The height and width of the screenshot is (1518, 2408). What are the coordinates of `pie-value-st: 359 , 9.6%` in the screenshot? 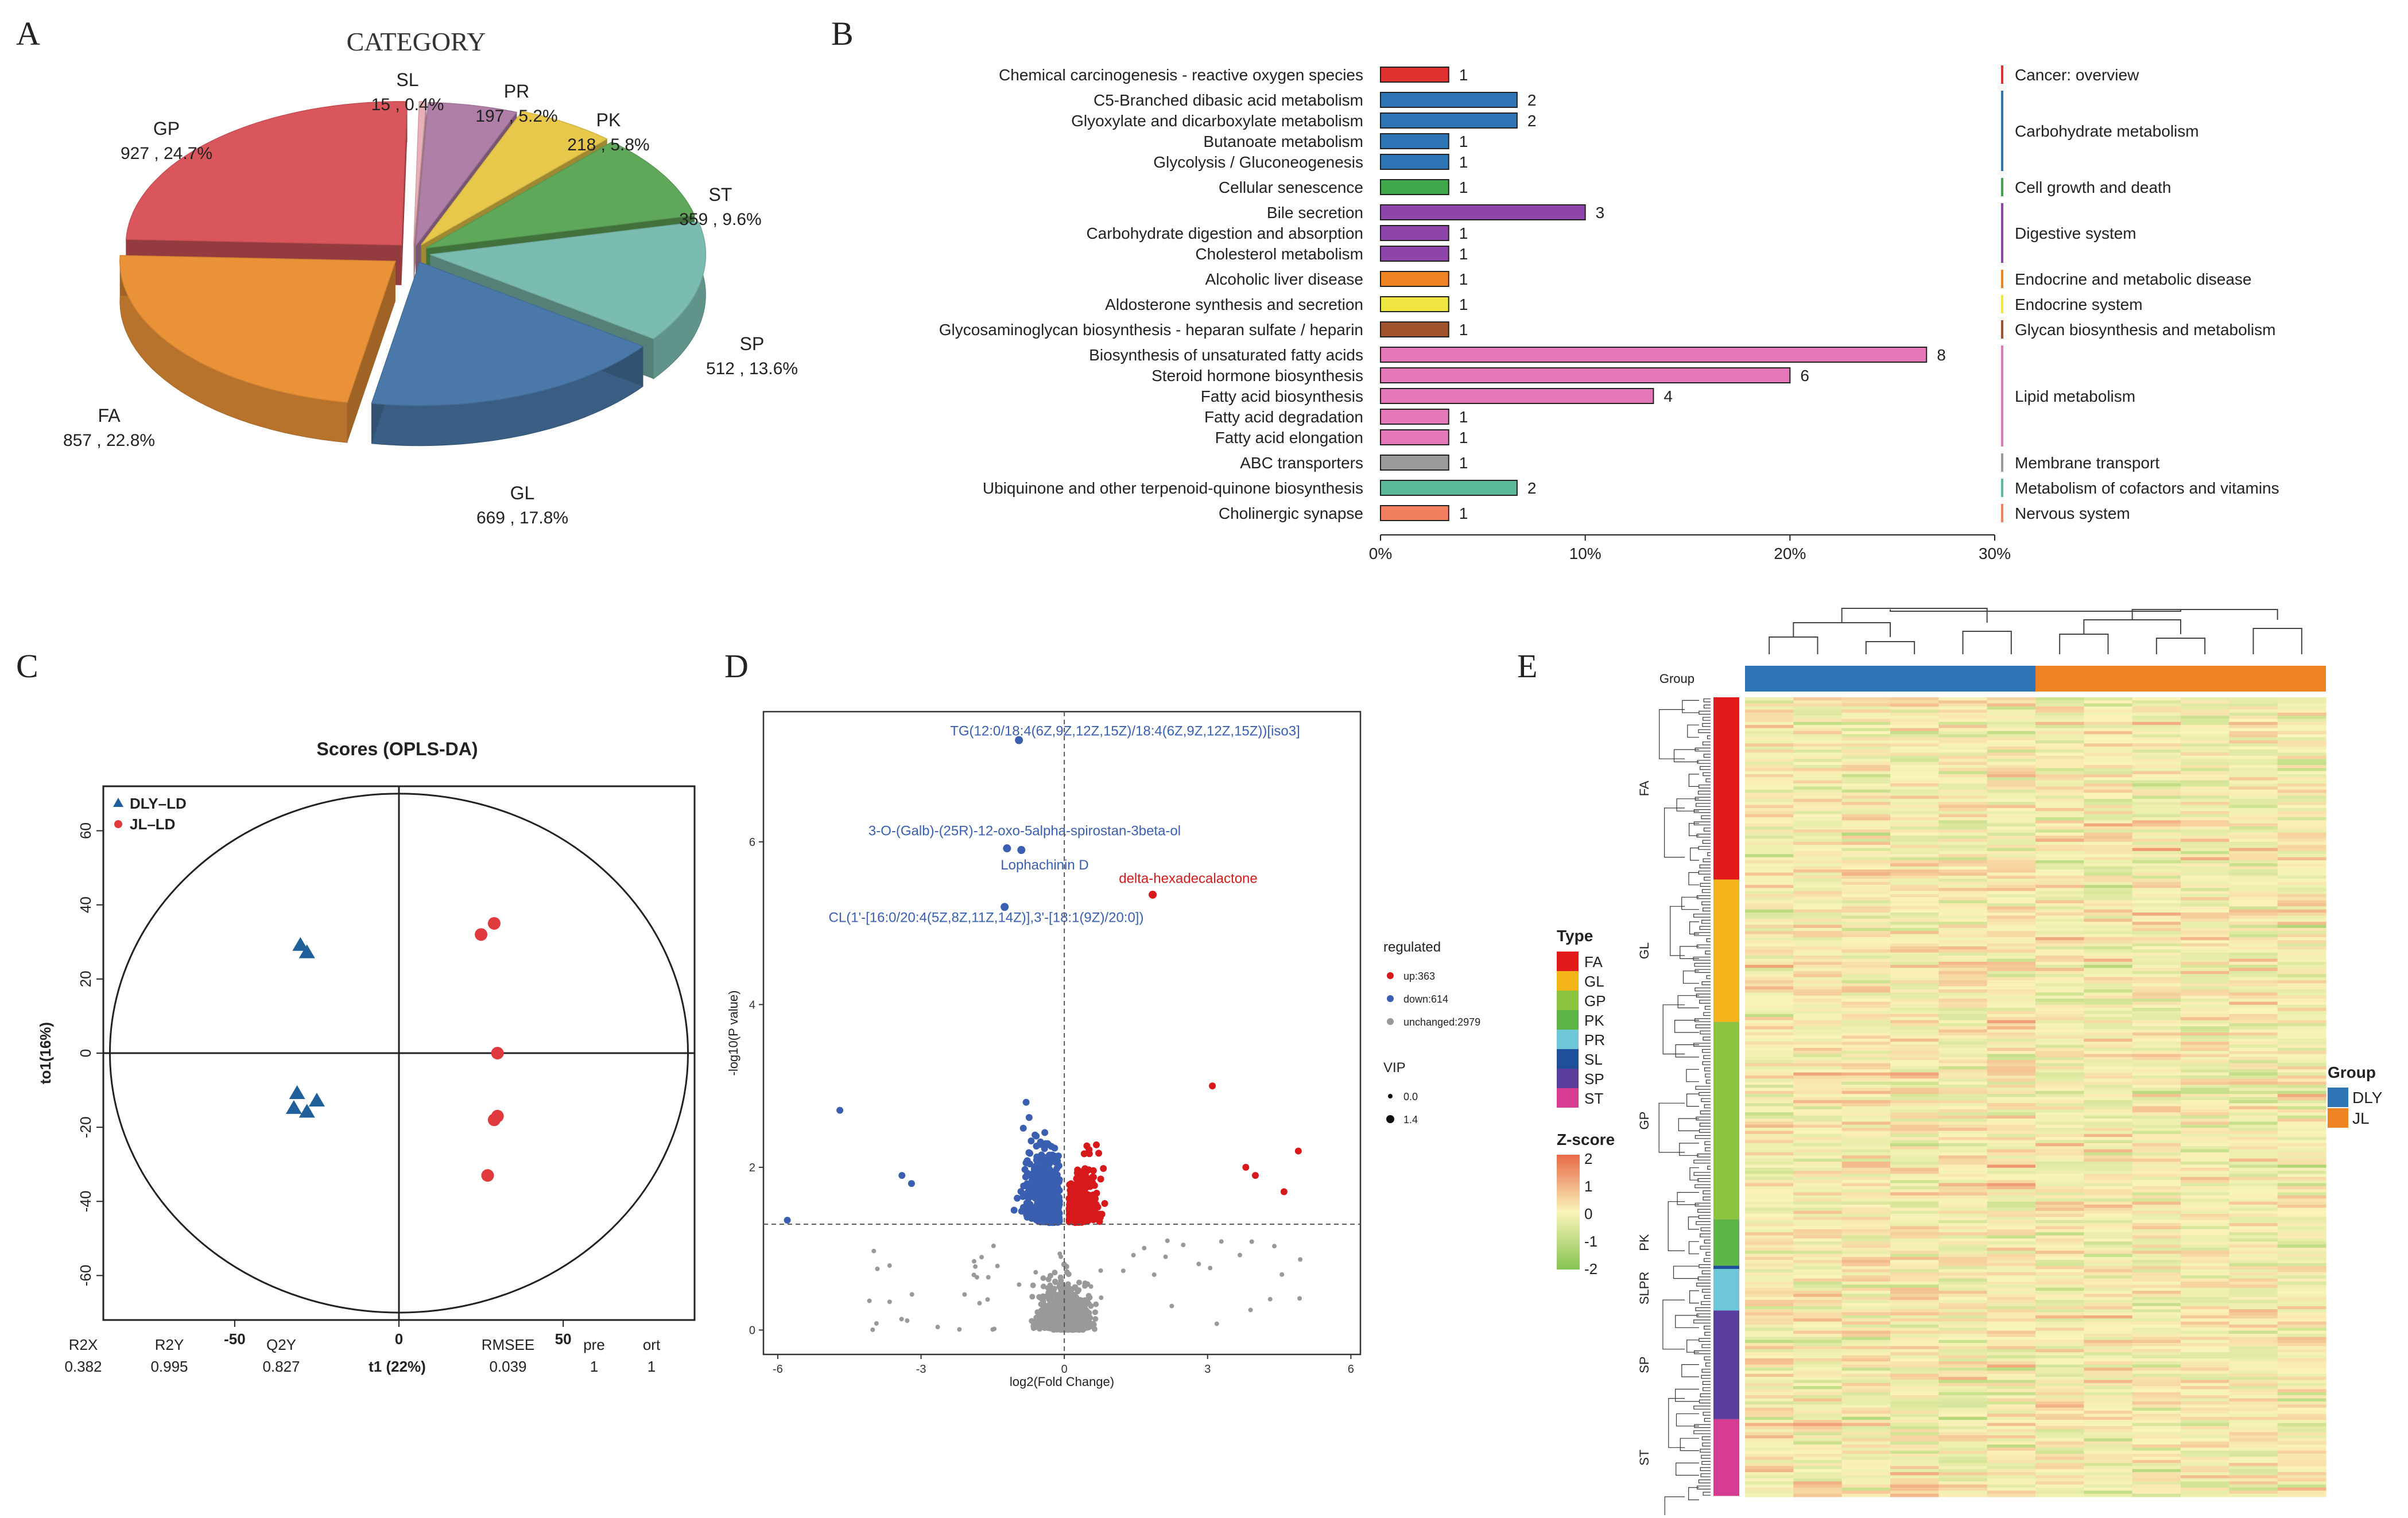 It's located at (720, 219).